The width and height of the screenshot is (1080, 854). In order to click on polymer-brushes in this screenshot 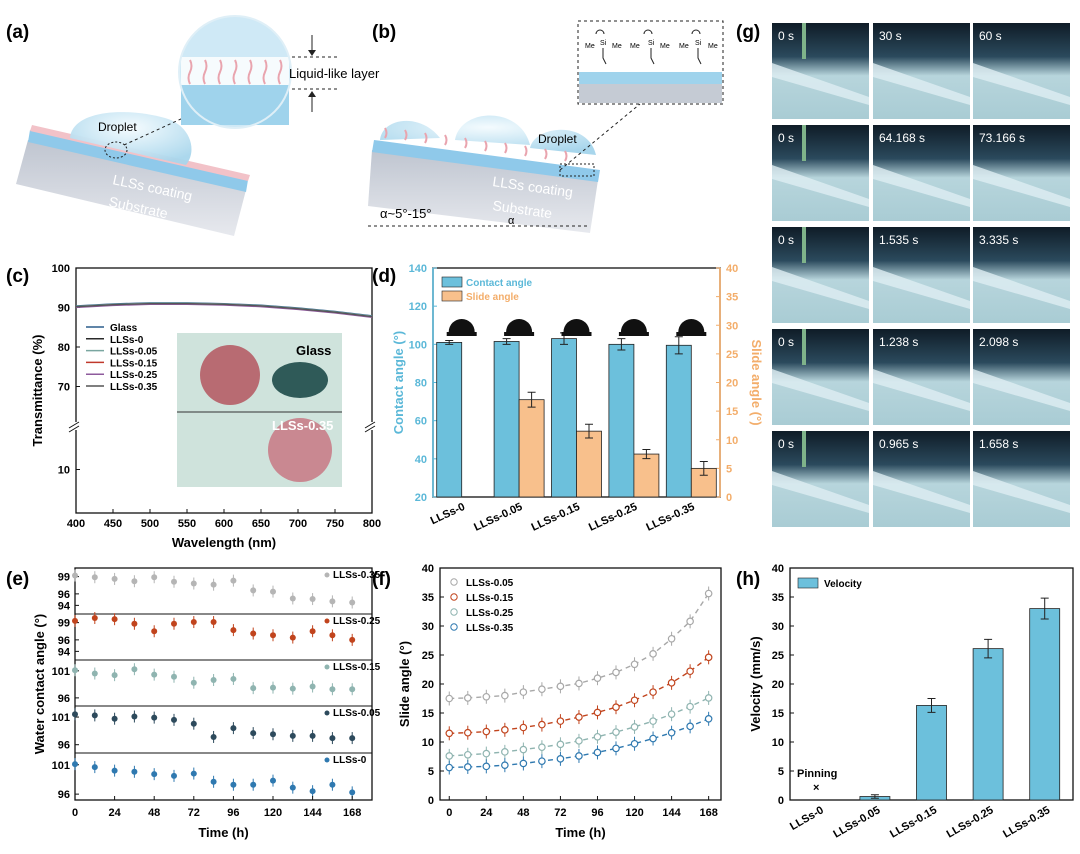, I will do `click(476, 144)`.